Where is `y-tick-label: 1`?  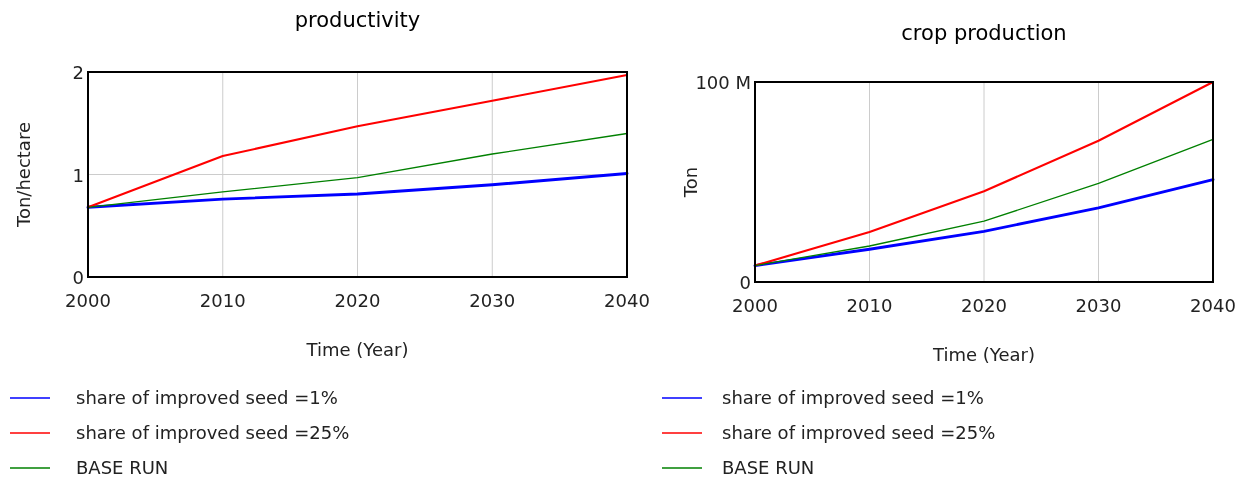 y-tick-label: 1 is located at coordinates (78, 175).